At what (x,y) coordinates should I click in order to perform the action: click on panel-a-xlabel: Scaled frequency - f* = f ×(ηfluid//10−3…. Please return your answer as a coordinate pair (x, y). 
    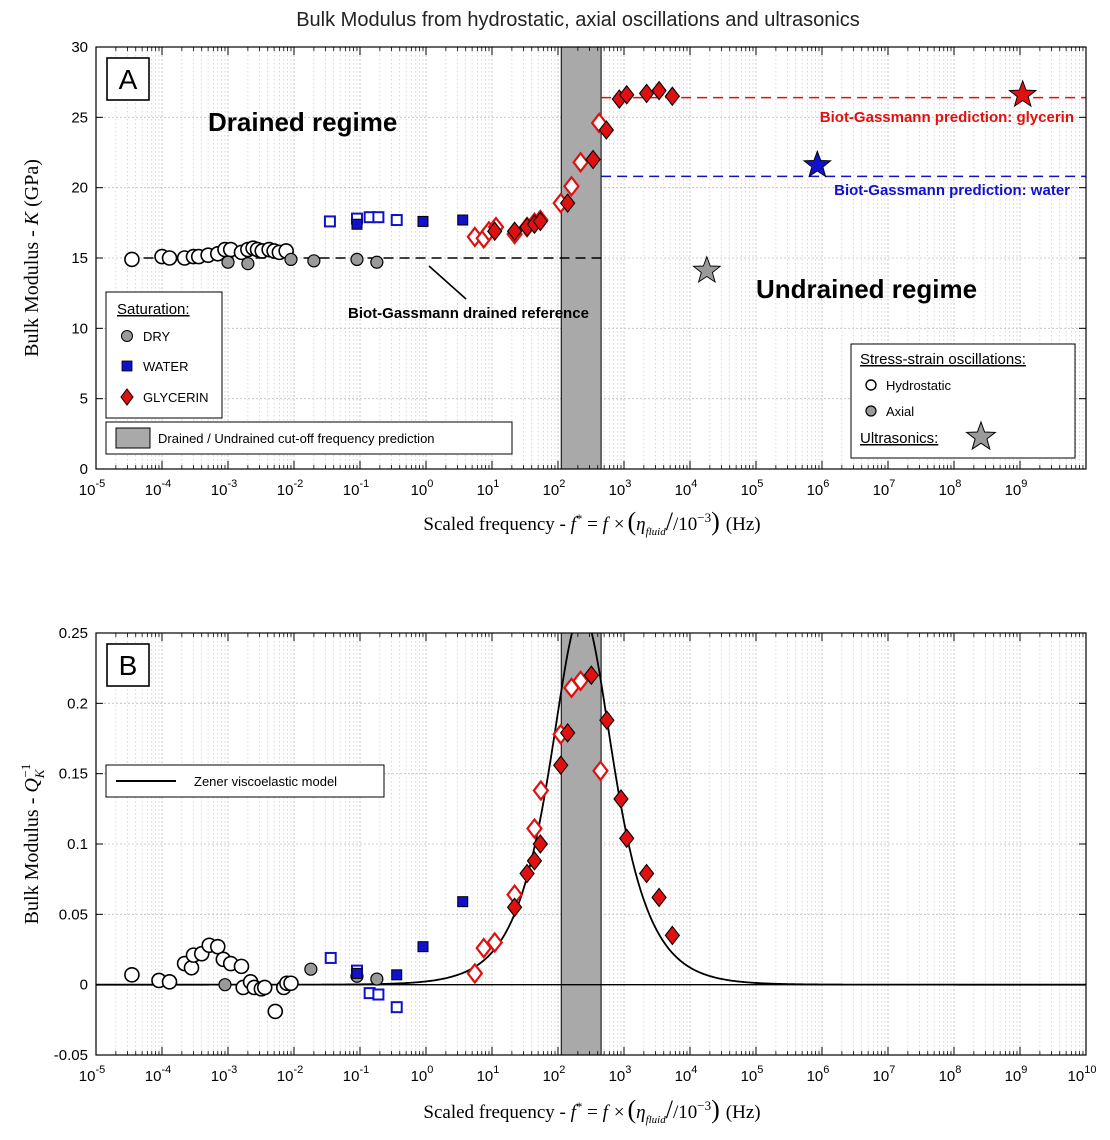
    Looking at the image, I should click on (591, 522).